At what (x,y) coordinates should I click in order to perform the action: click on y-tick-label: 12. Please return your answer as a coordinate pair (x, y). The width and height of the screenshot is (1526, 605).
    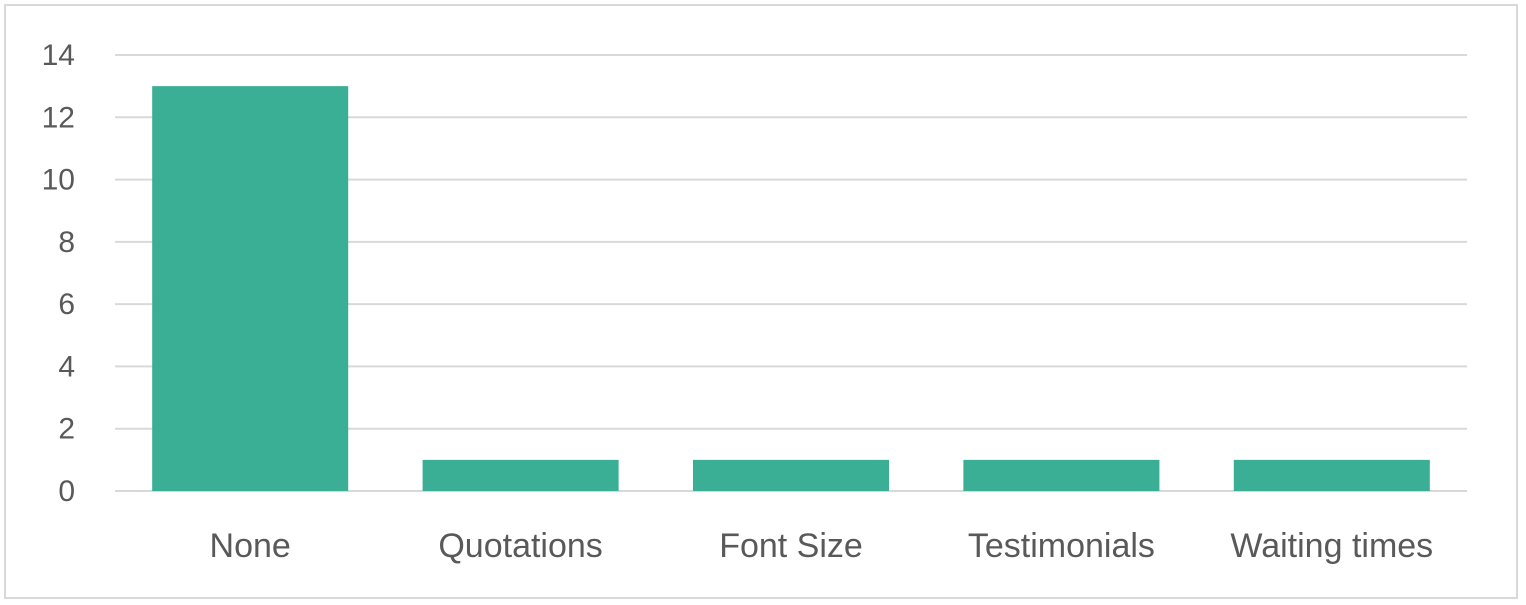
    Looking at the image, I should click on (58, 117).